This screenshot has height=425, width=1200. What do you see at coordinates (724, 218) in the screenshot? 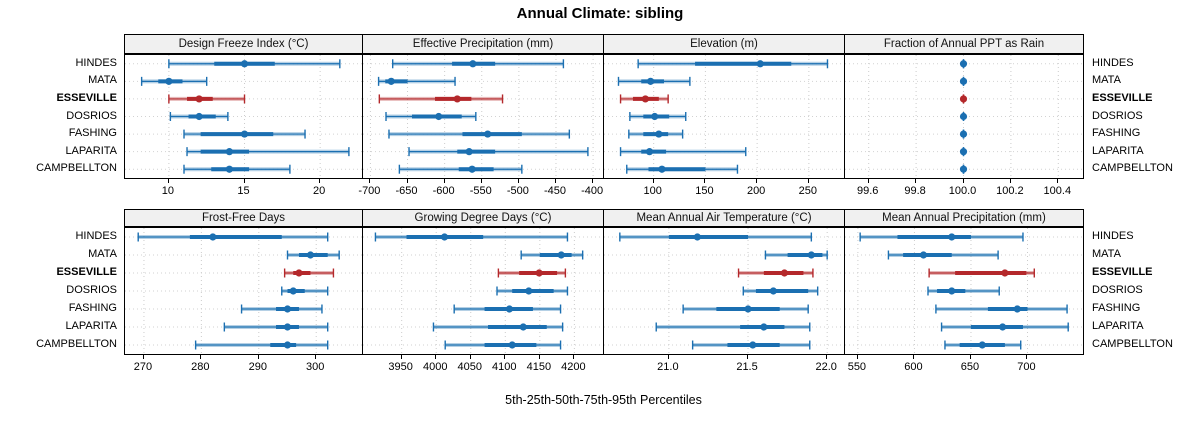
I see `panel-strip-mean-annual-air-temperature: Mean Annual Air Temperature (°C)` at bounding box center [724, 218].